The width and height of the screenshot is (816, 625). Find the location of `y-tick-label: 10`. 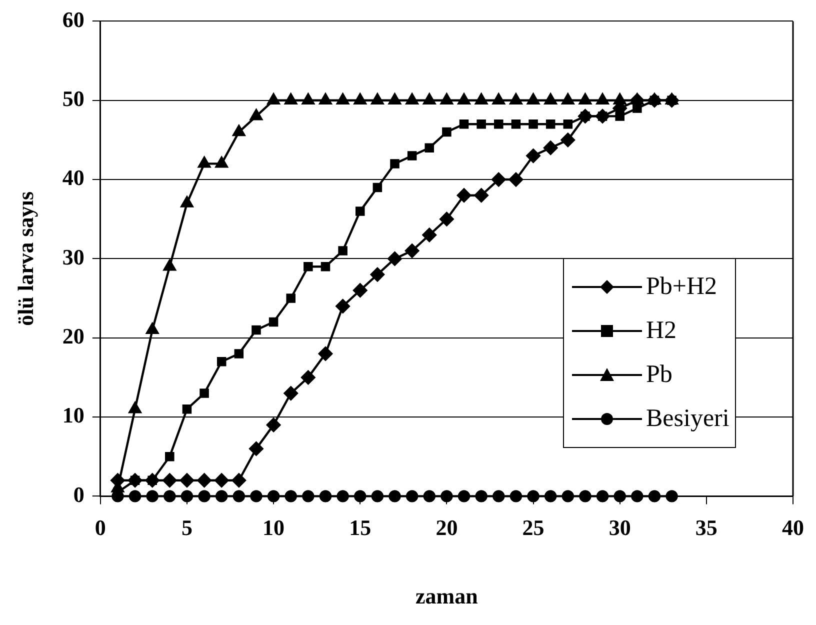

y-tick-label: 10 is located at coordinates (73, 415).